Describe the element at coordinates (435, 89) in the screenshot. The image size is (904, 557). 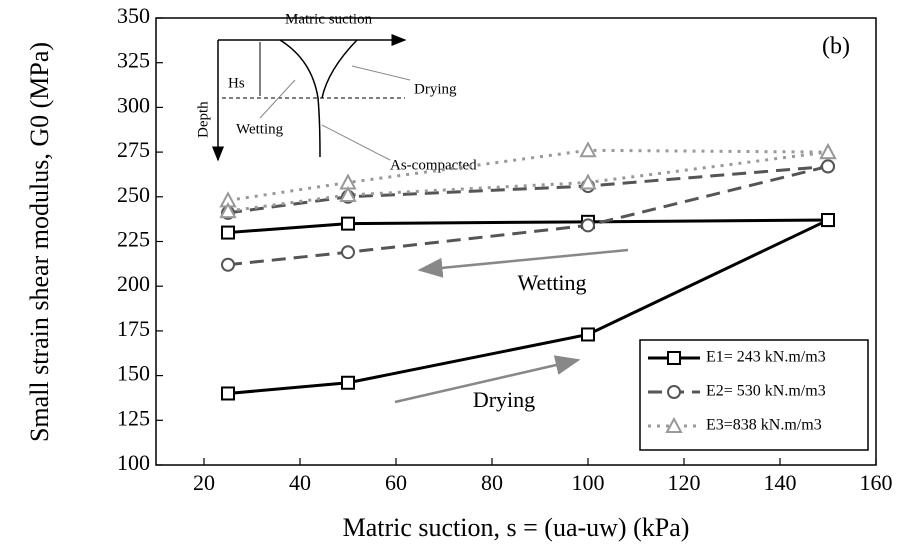
I see `inset-drying: Drying` at that location.